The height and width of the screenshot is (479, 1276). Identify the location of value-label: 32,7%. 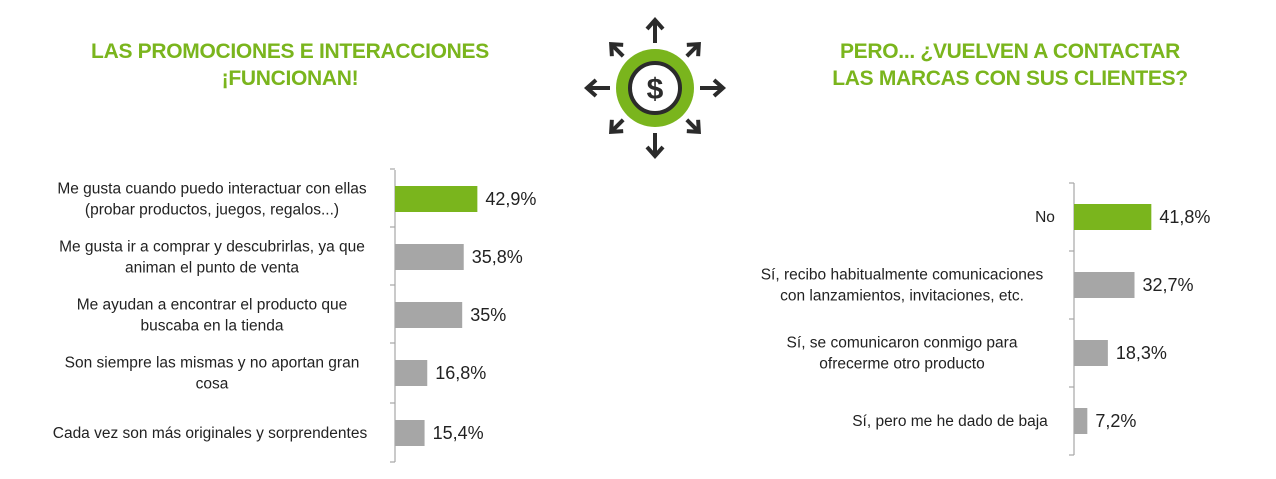
(1167, 285).